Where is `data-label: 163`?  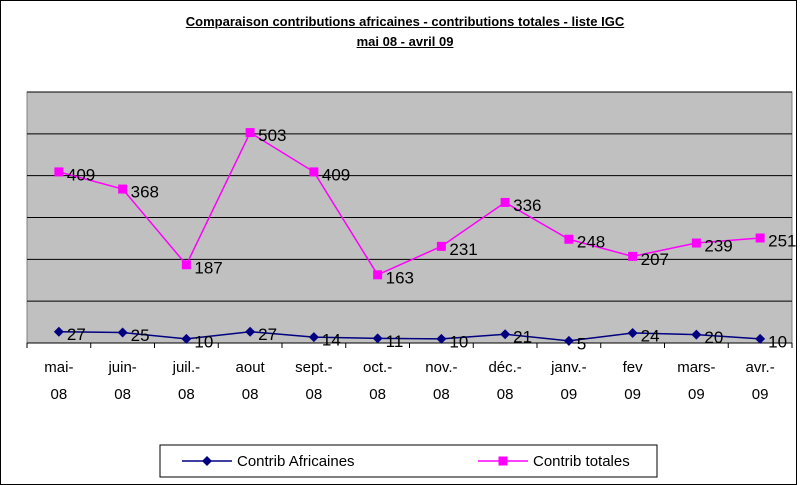 data-label: 163 is located at coordinates (400, 277).